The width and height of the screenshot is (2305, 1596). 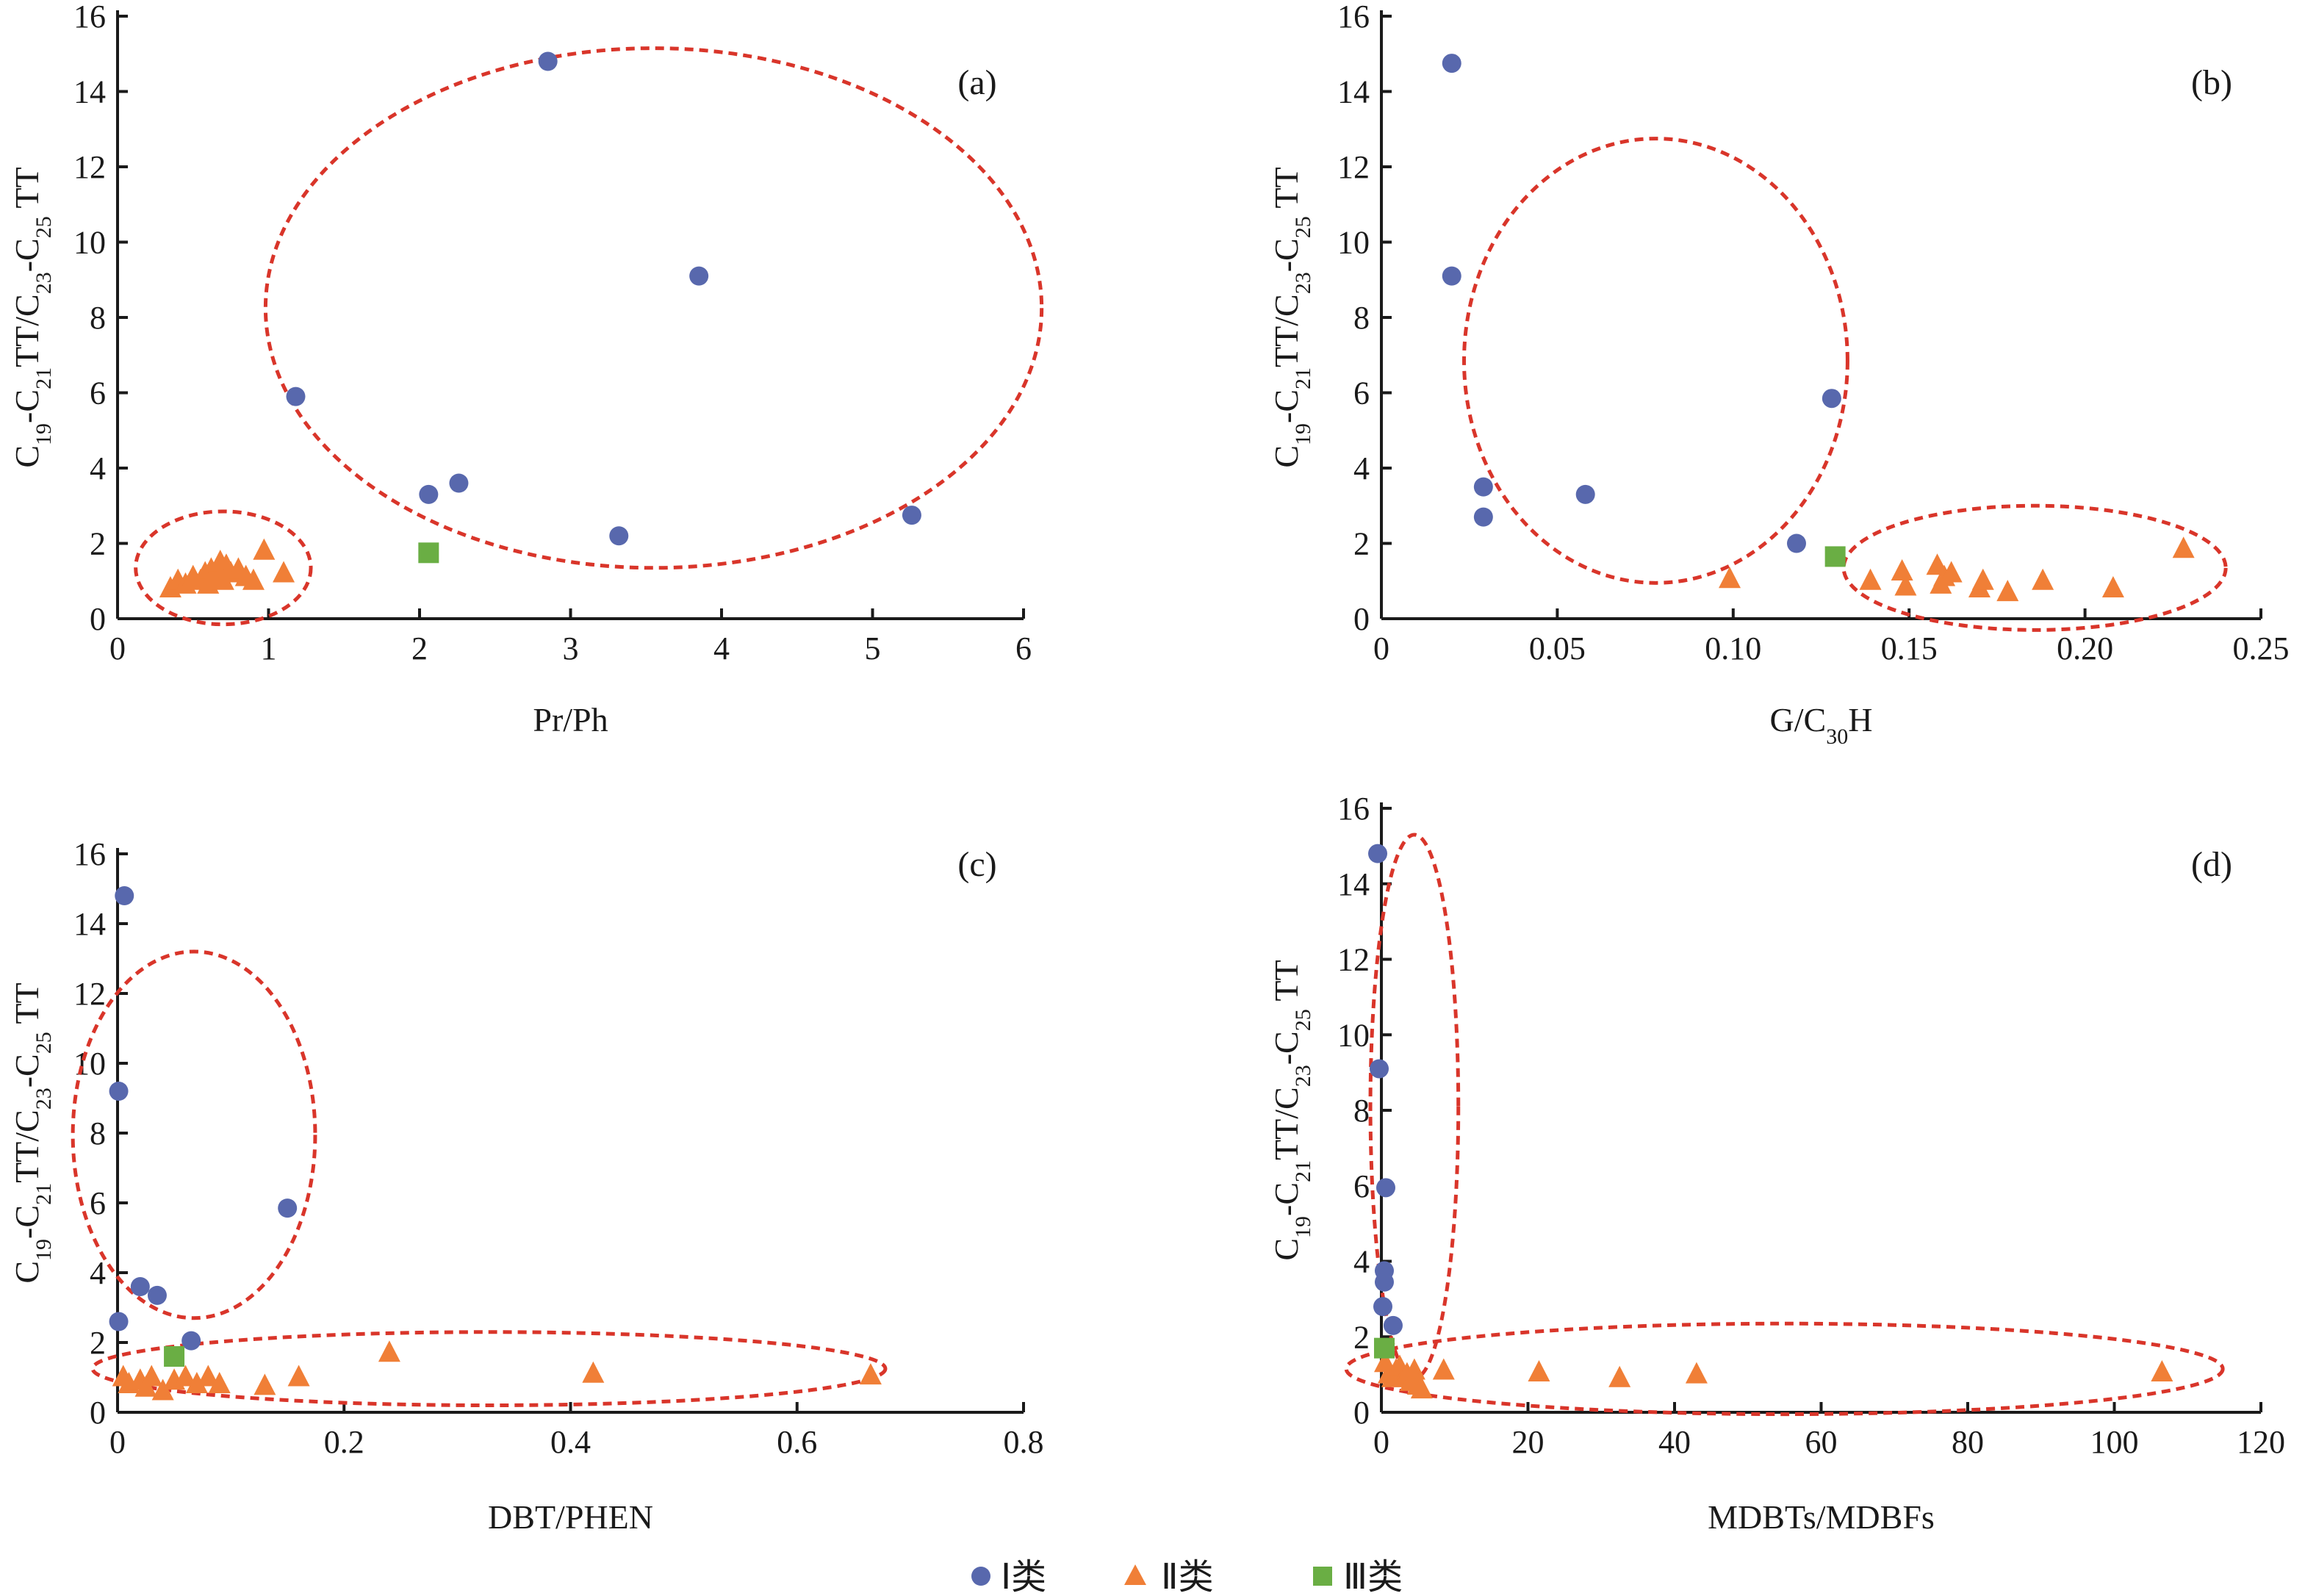 I want to click on legend-marker-class2, so click(x=1135, y=1575).